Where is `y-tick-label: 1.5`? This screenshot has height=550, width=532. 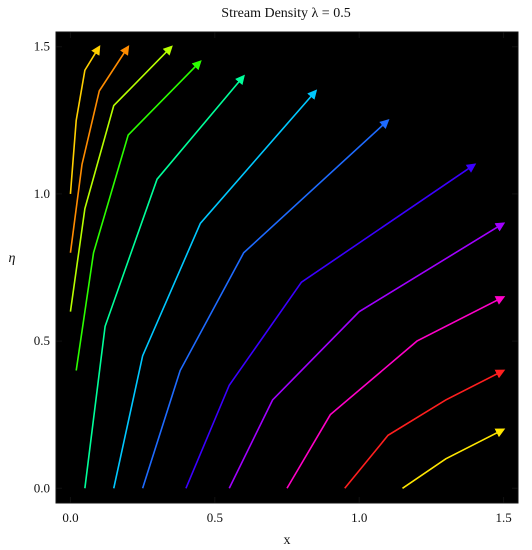 y-tick-label: 1.5 is located at coordinates (42, 46).